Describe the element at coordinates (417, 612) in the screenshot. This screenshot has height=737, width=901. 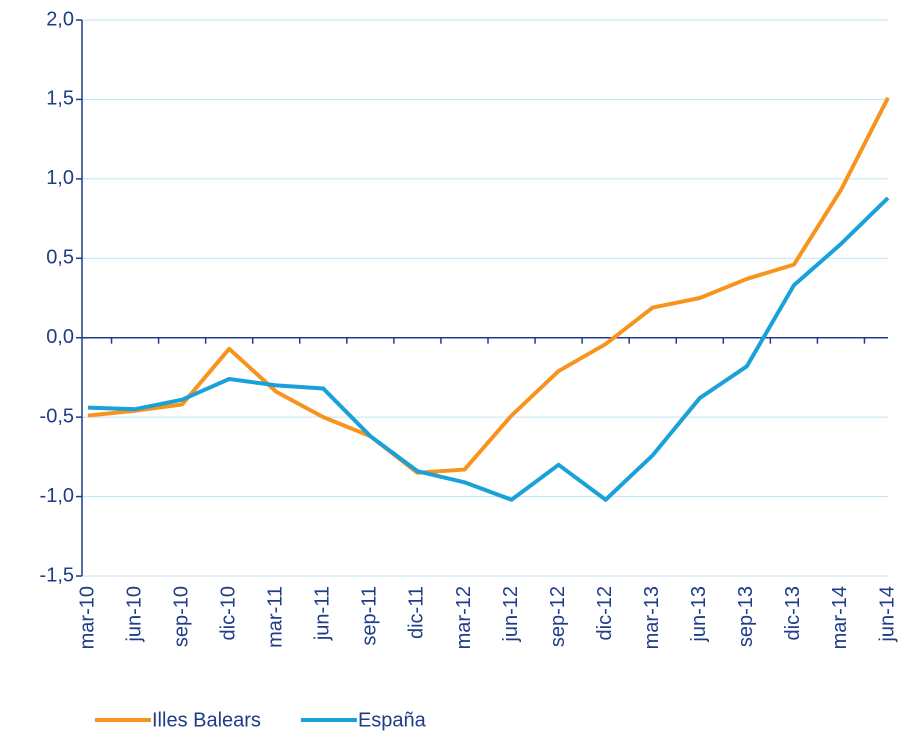
I see `x-tick-label: dic-11` at that location.